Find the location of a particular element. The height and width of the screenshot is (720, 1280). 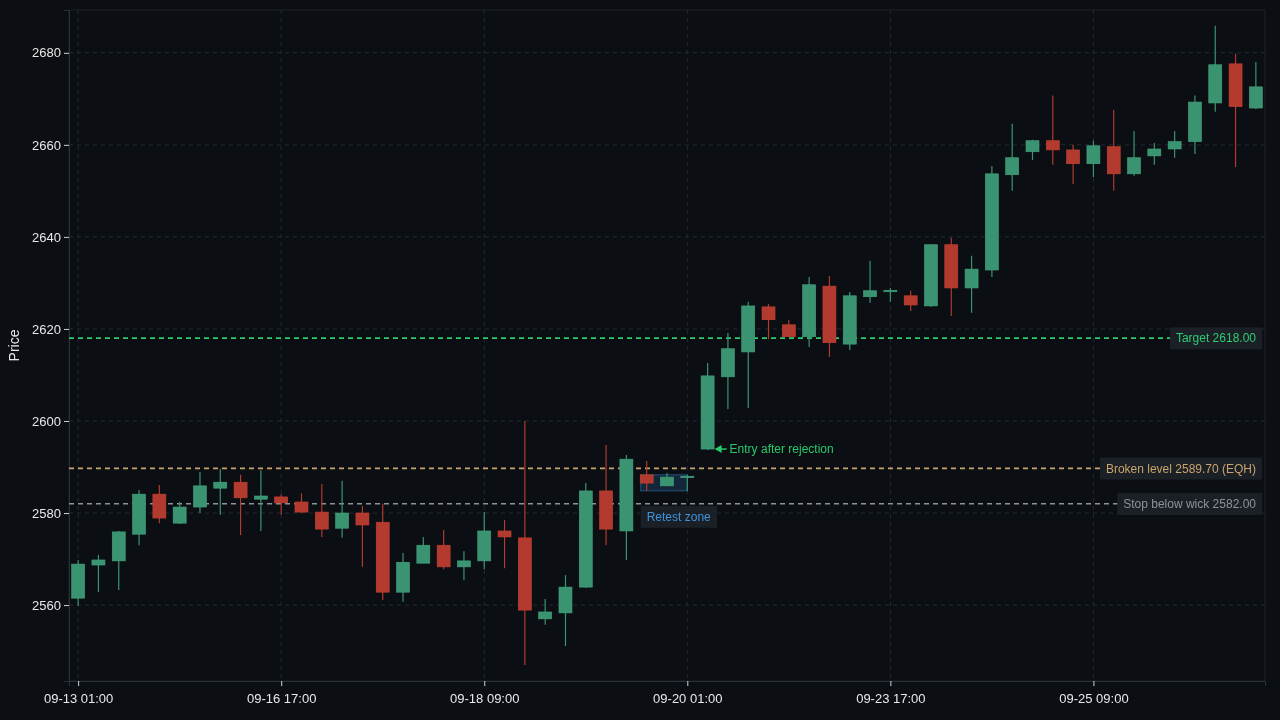

annotation: Retest zone is located at coordinates (679, 516).